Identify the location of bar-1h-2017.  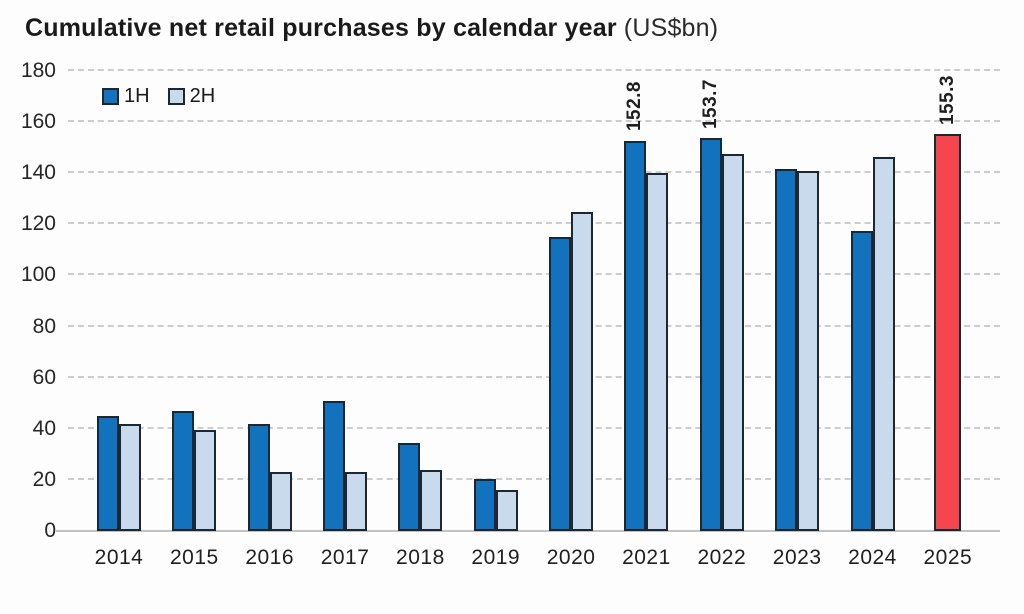
(334, 465).